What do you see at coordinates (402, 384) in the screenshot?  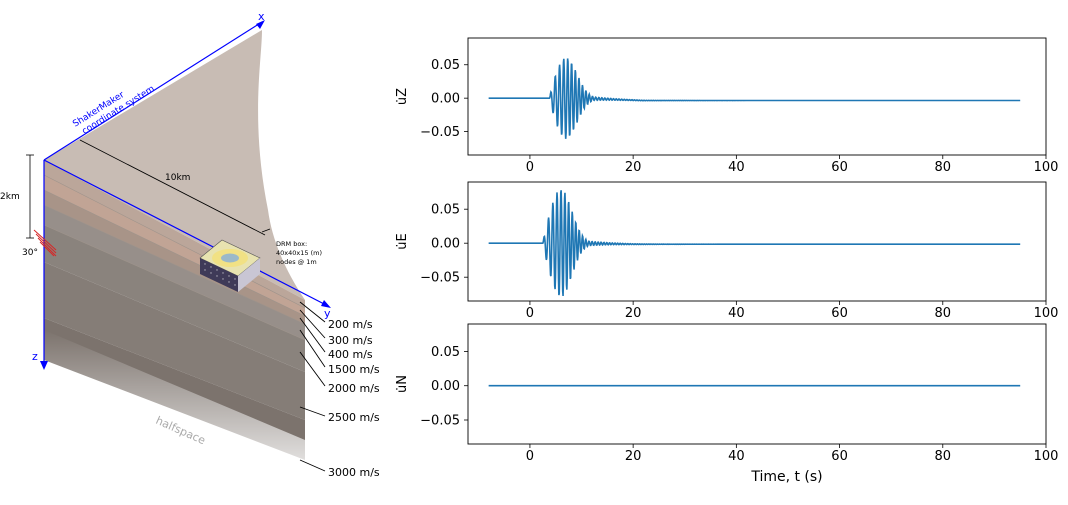 I see `y-axis-label: u̇N` at bounding box center [402, 384].